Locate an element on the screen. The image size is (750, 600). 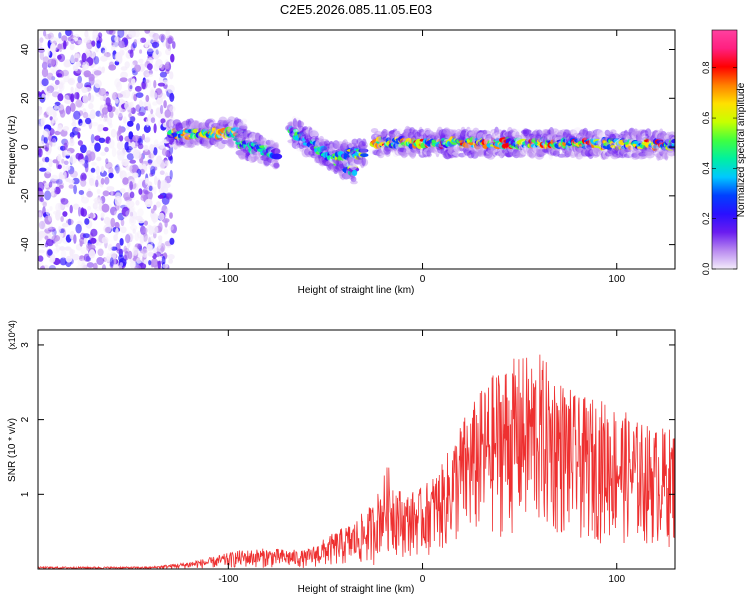
bottom-y-tick-label: 1 is located at coordinates (25, 494).